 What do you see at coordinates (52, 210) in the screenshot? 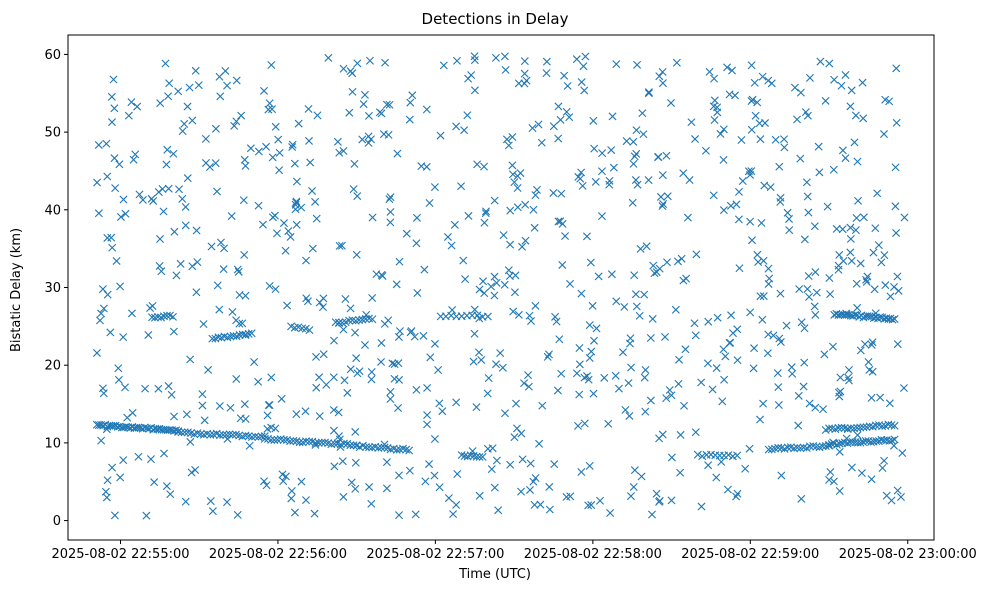
I see `y-tick-label: 40` at bounding box center [52, 210].